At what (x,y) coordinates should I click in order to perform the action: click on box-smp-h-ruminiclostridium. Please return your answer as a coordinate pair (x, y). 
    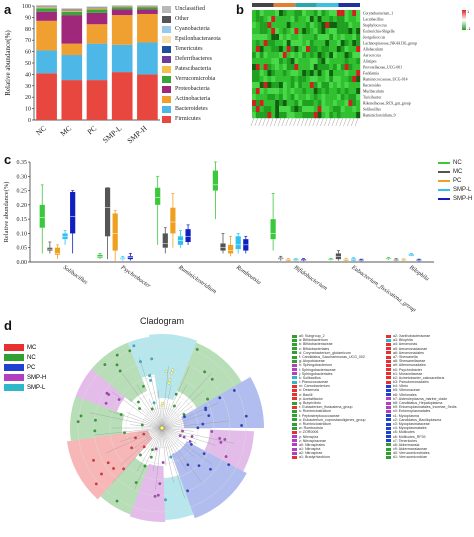
    Looking at the image, I should click on (188, 235).